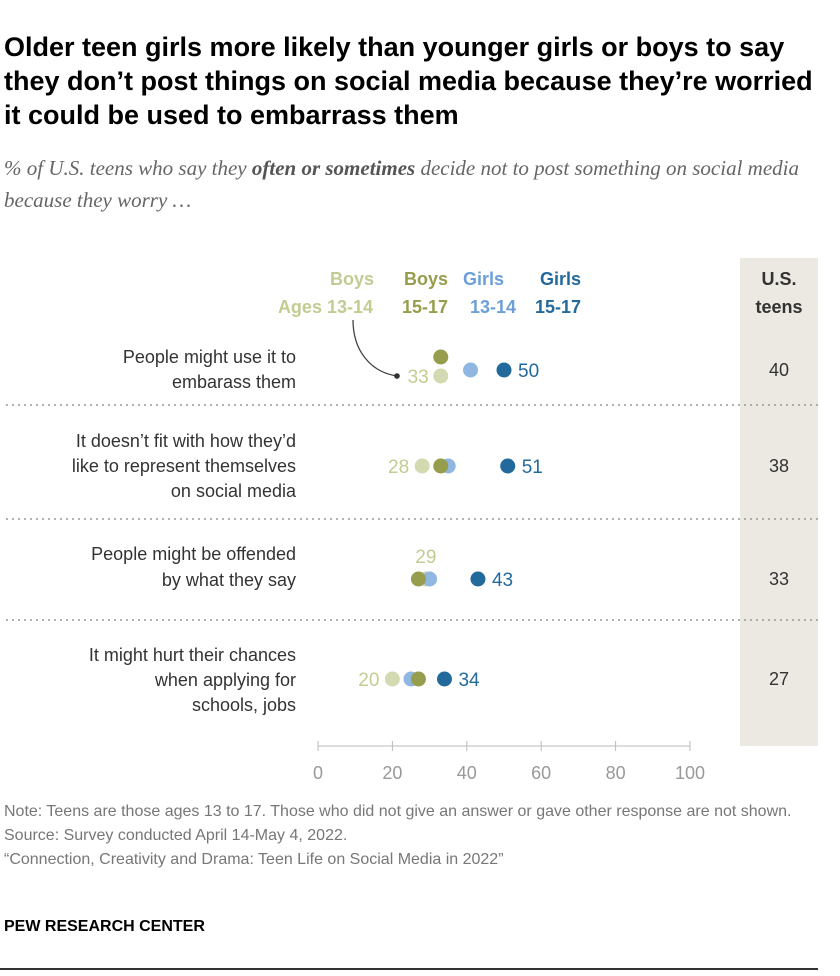  I want to click on x-tick-label: 40, so click(467, 773).